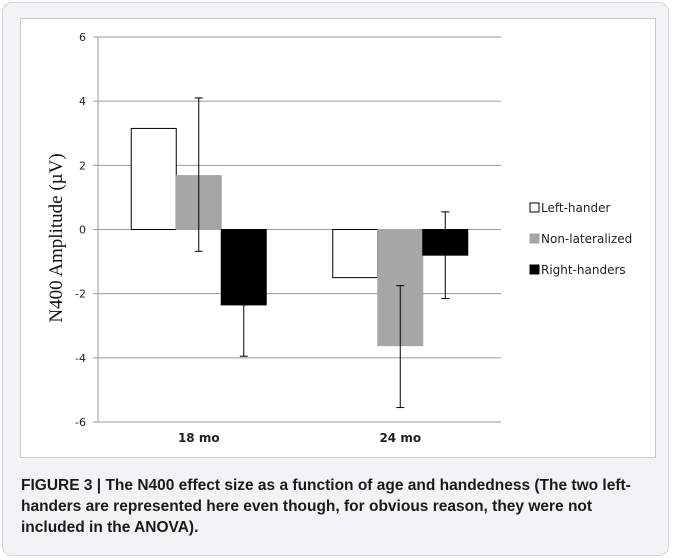 This screenshot has width=673, height=560. I want to click on y-tick-label: 6, so click(82, 37).